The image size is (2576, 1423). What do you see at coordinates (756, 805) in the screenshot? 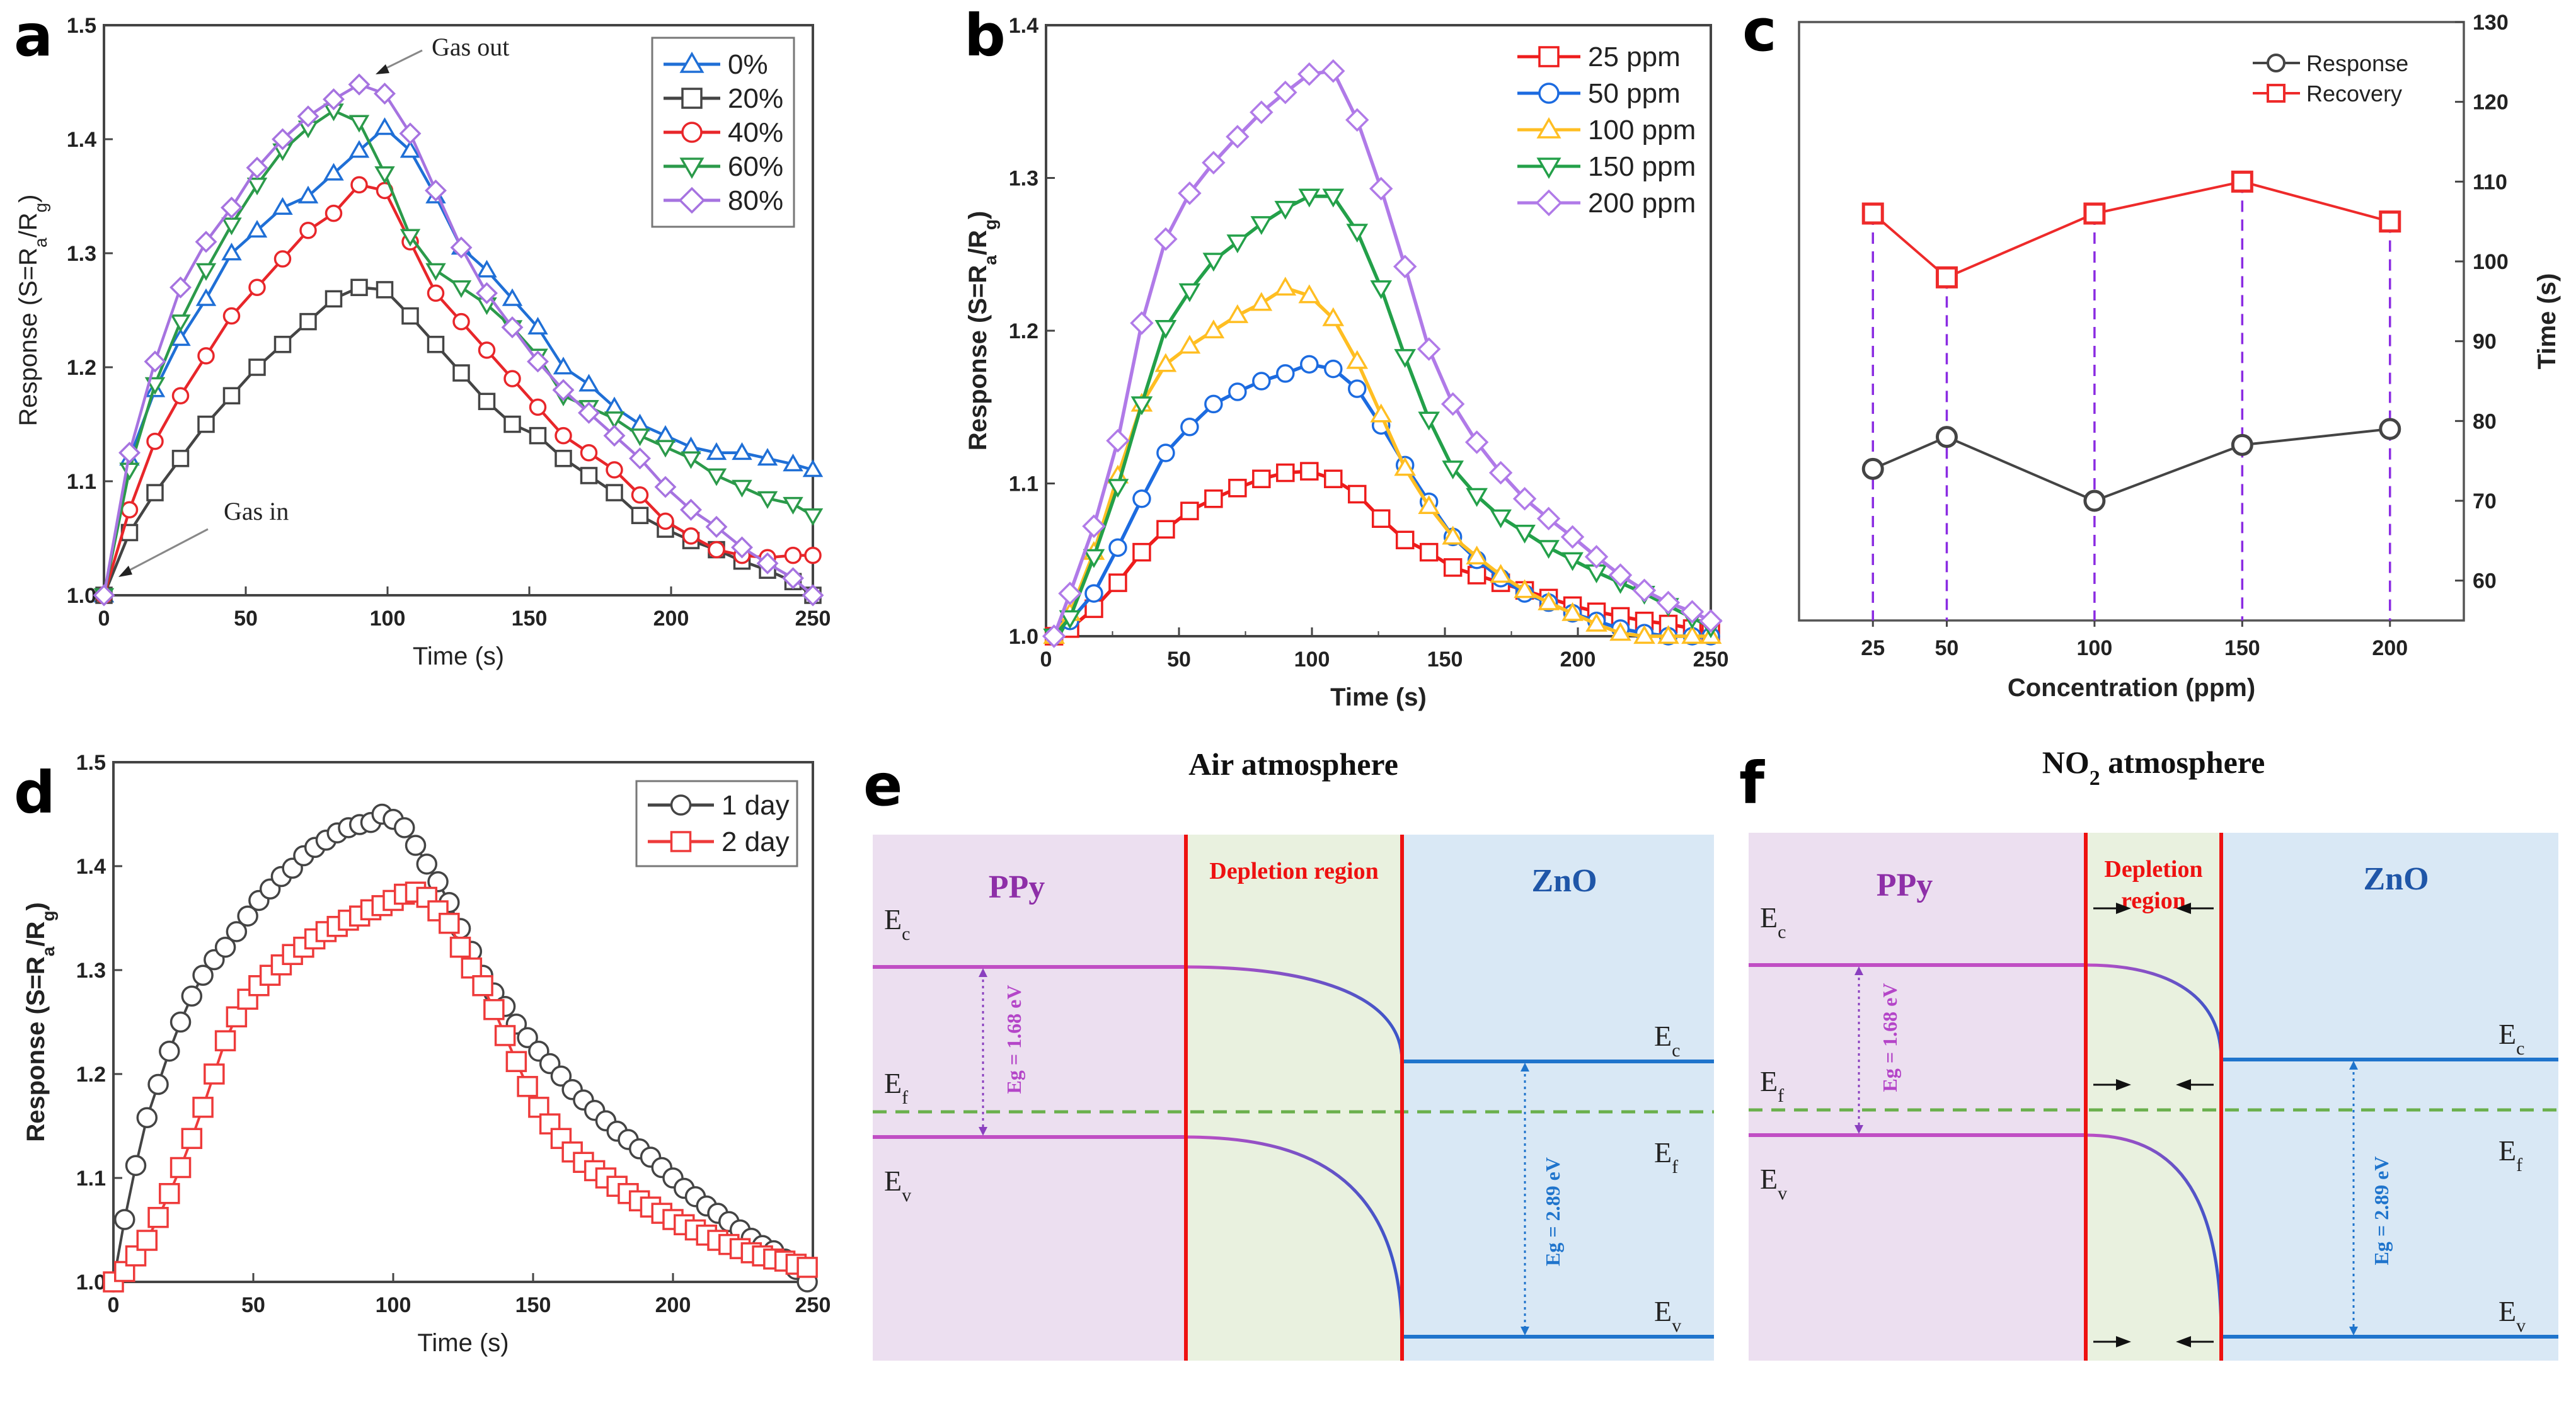
I see `legend-label: 1 day` at bounding box center [756, 805].